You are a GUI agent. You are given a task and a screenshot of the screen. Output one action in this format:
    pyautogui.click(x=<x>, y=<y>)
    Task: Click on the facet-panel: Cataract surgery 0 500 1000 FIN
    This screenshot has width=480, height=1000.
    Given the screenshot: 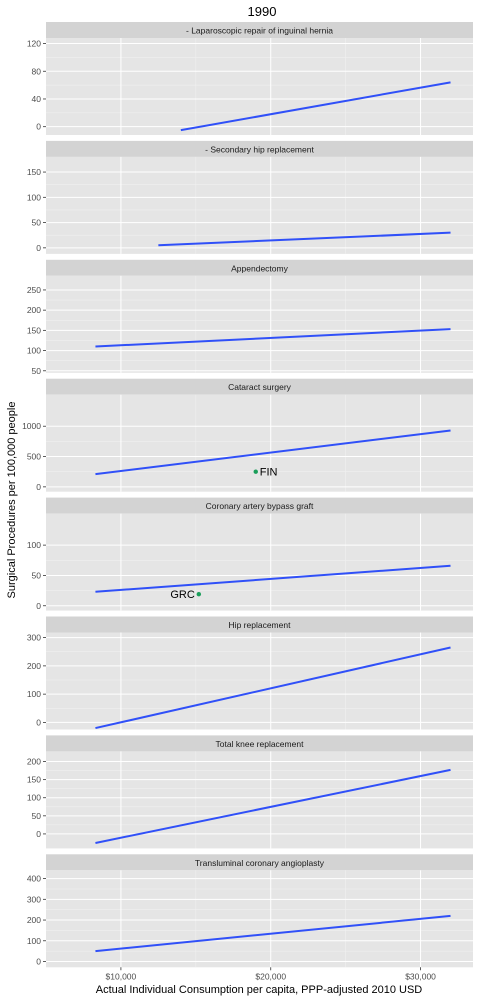 What is the action you would take?
    pyautogui.click(x=247, y=435)
    